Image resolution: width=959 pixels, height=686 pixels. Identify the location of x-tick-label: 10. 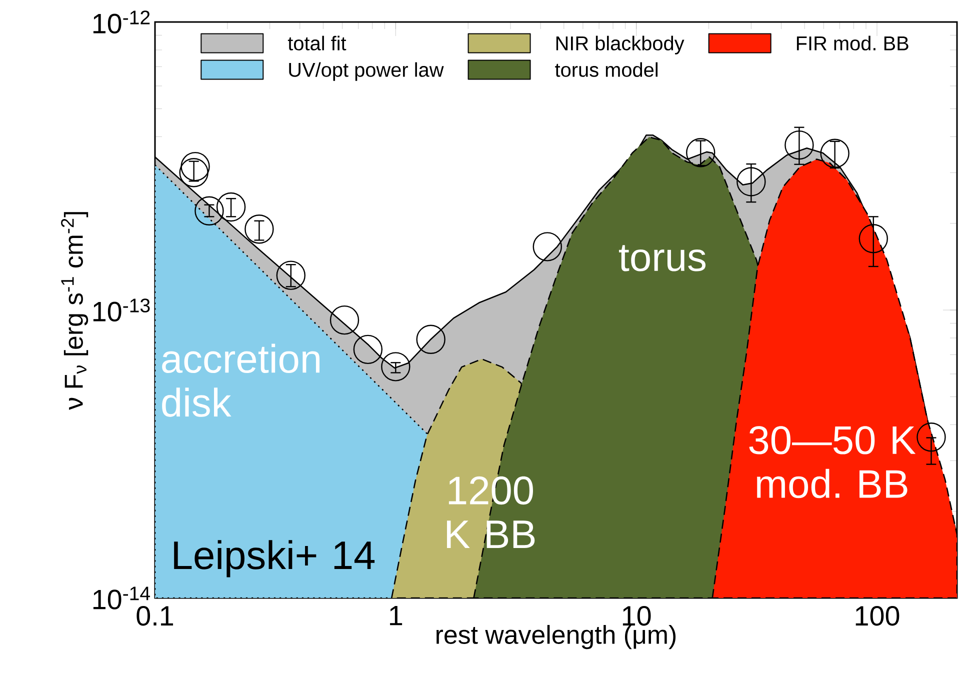
(636, 616).